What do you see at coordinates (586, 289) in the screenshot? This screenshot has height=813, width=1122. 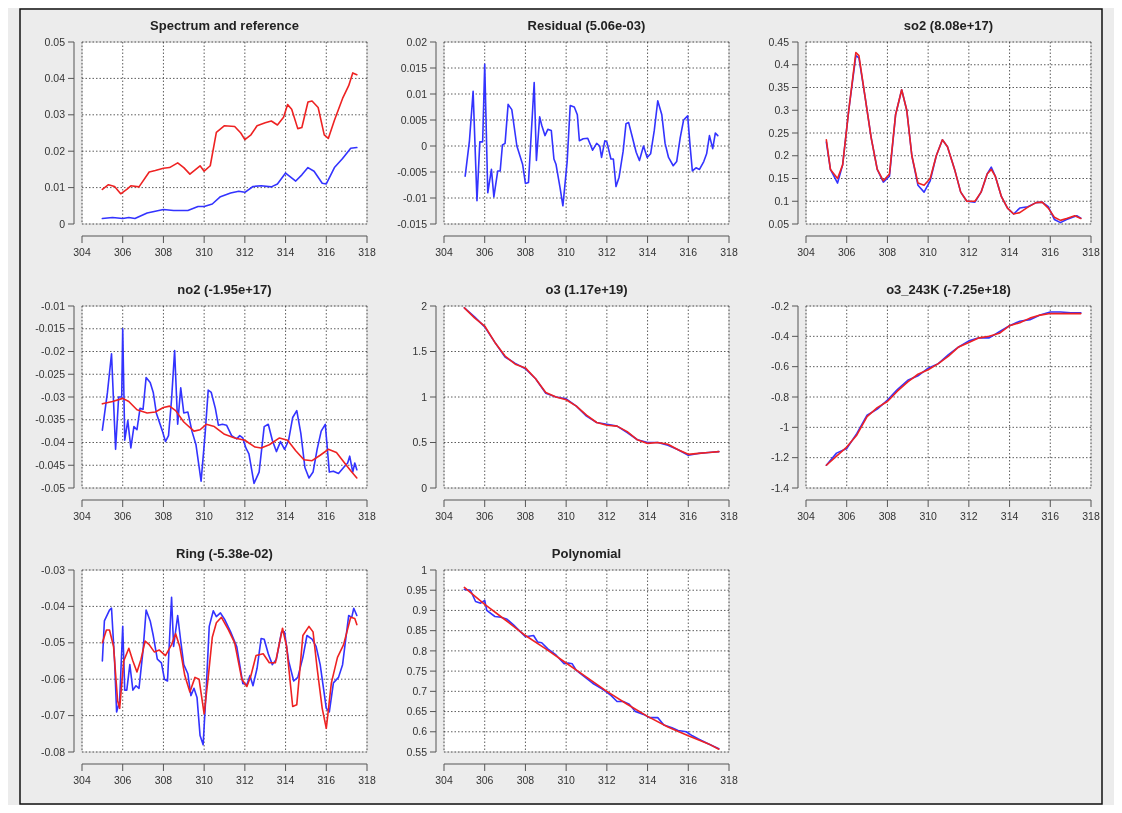 I see `chart-title: o3 (1.17e+19)` at bounding box center [586, 289].